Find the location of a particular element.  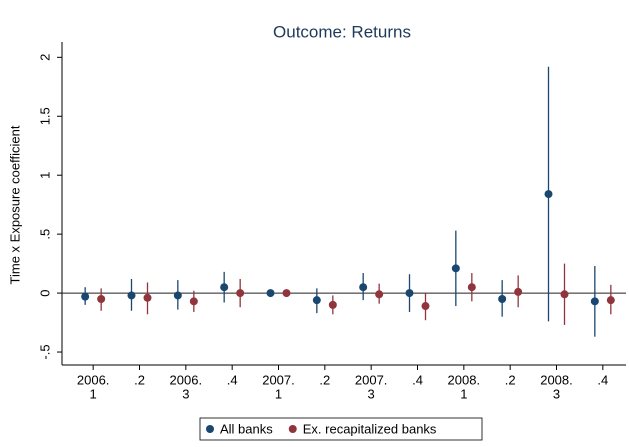

y-tick-label: .5 is located at coordinates (44, 234).